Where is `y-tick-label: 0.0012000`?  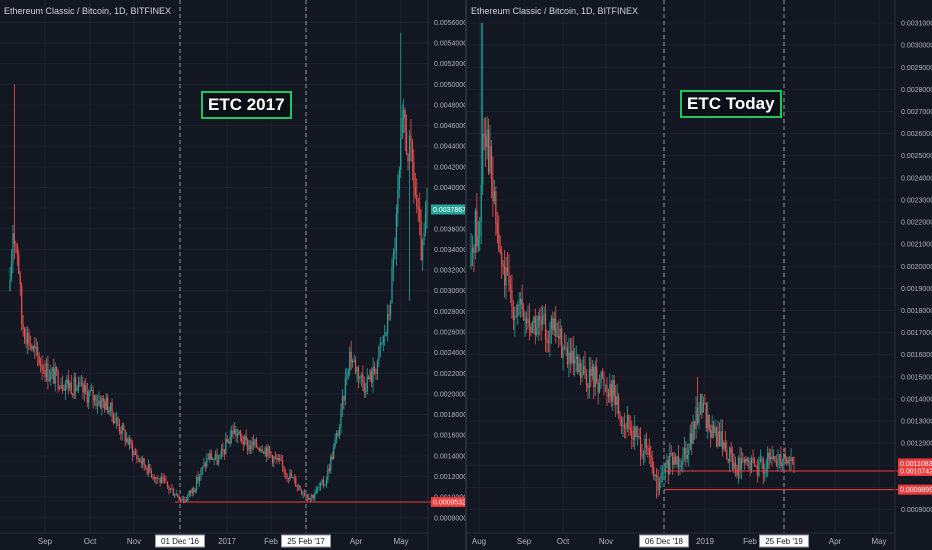
y-tick-label: 0.0012000 is located at coordinates (916, 444).